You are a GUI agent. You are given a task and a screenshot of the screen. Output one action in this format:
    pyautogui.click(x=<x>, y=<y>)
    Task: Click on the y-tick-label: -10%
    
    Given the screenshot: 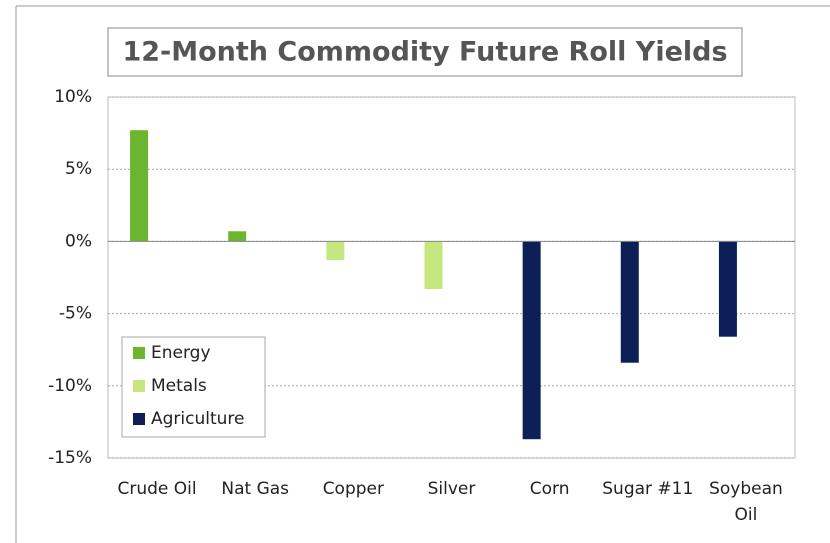 What is the action you would take?
    pyautogui.click(x=70, y=386)
    